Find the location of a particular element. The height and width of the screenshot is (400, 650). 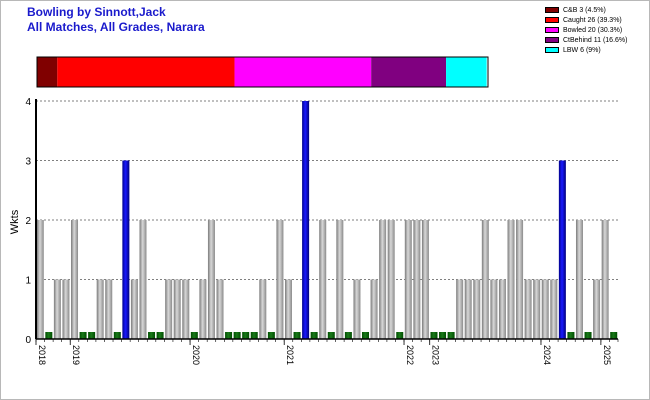

legend-label: Bowled 20 (30.3%) is located at coordinates (593, 30).